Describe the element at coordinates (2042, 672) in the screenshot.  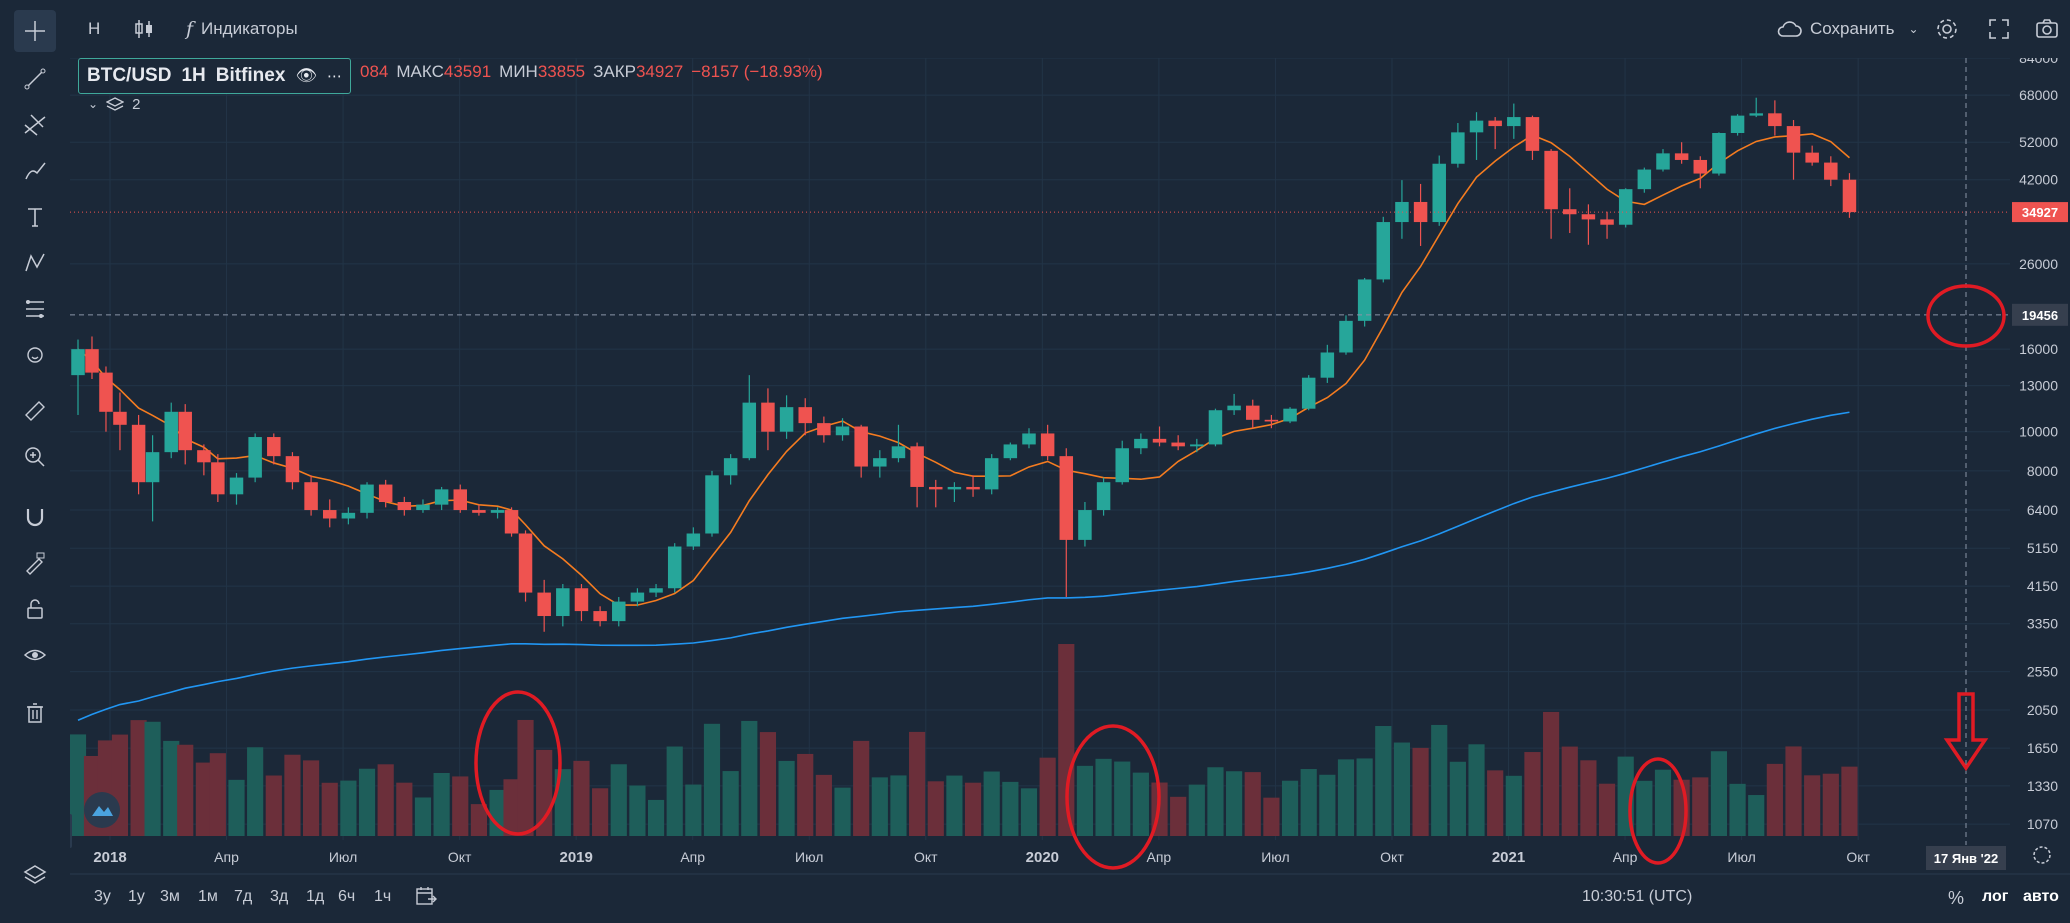
I see `y-tick-label: 2550` at that location.